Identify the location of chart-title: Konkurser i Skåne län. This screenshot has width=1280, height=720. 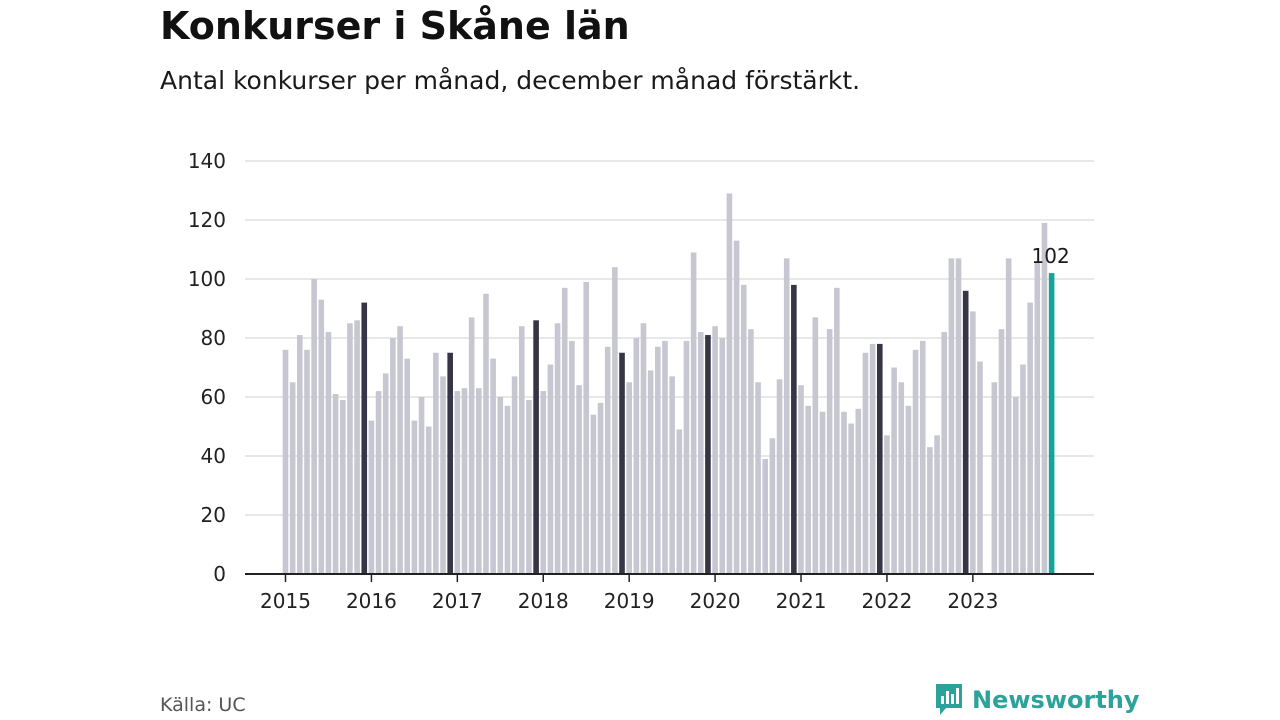
(395, 26).